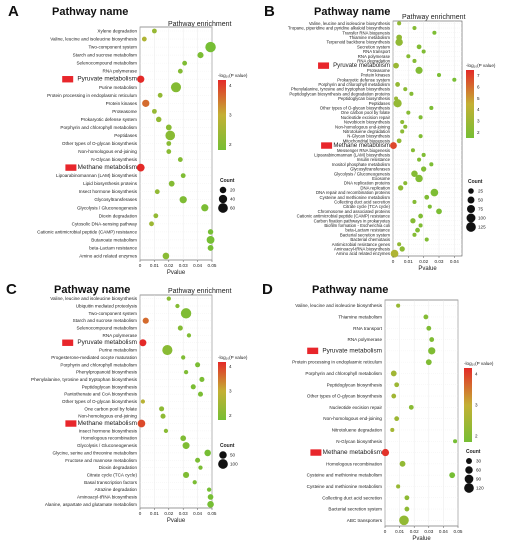  What do you see at coordinates (114, 239) in the screenshot?
I see `y-tick-label: Butanoate metabolism` at bounding box center [114, 239].